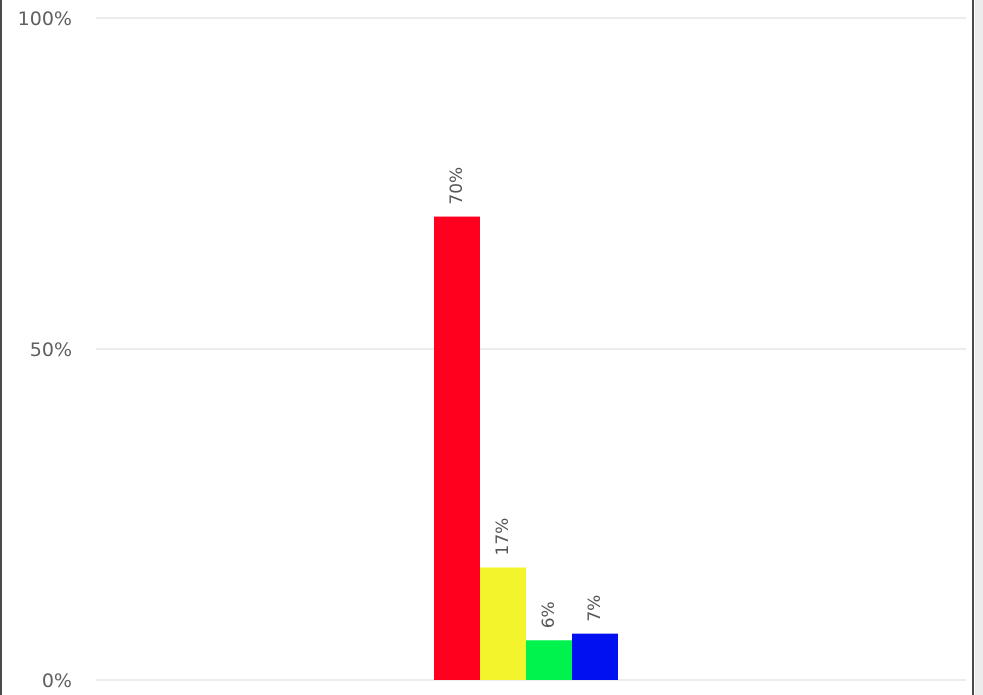 Image resolution: width=983 pixels, height=695 pixels. Describe the element at coordinates (45, 19) in the screenshot. I see `y-tick-label: 100%` at that location.